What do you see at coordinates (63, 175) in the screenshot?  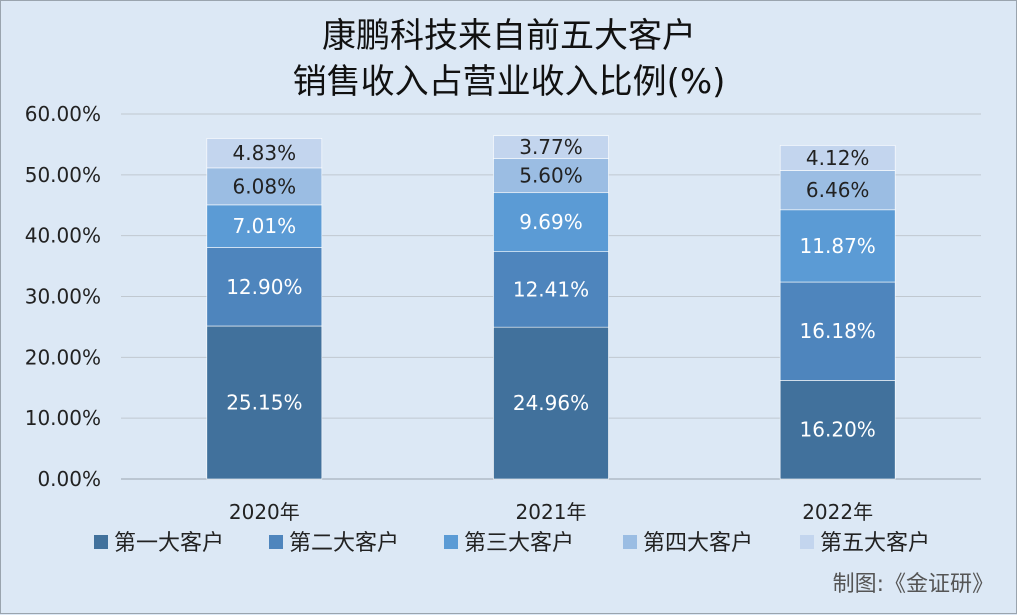 I see `y-tick-label: 50.00%` at bounding box center [63, 175].